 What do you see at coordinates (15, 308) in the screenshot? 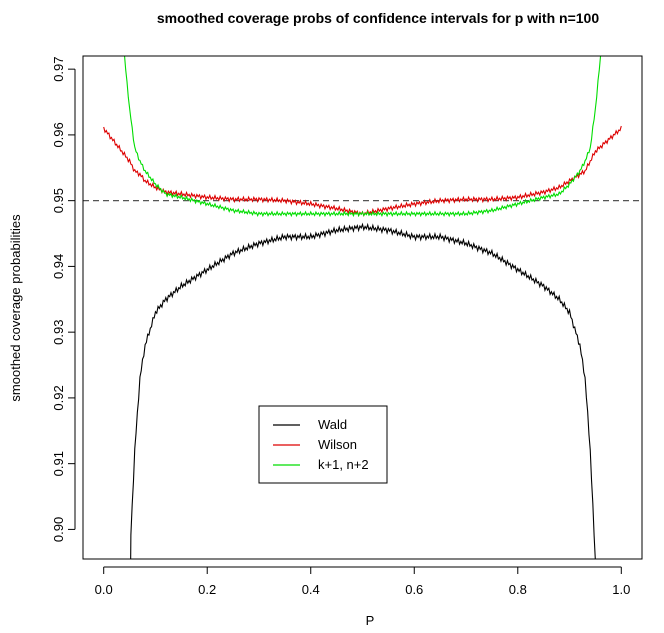
I see `y-axis-label: smoothed coverage probabilities` at bounding box center [15, 308].